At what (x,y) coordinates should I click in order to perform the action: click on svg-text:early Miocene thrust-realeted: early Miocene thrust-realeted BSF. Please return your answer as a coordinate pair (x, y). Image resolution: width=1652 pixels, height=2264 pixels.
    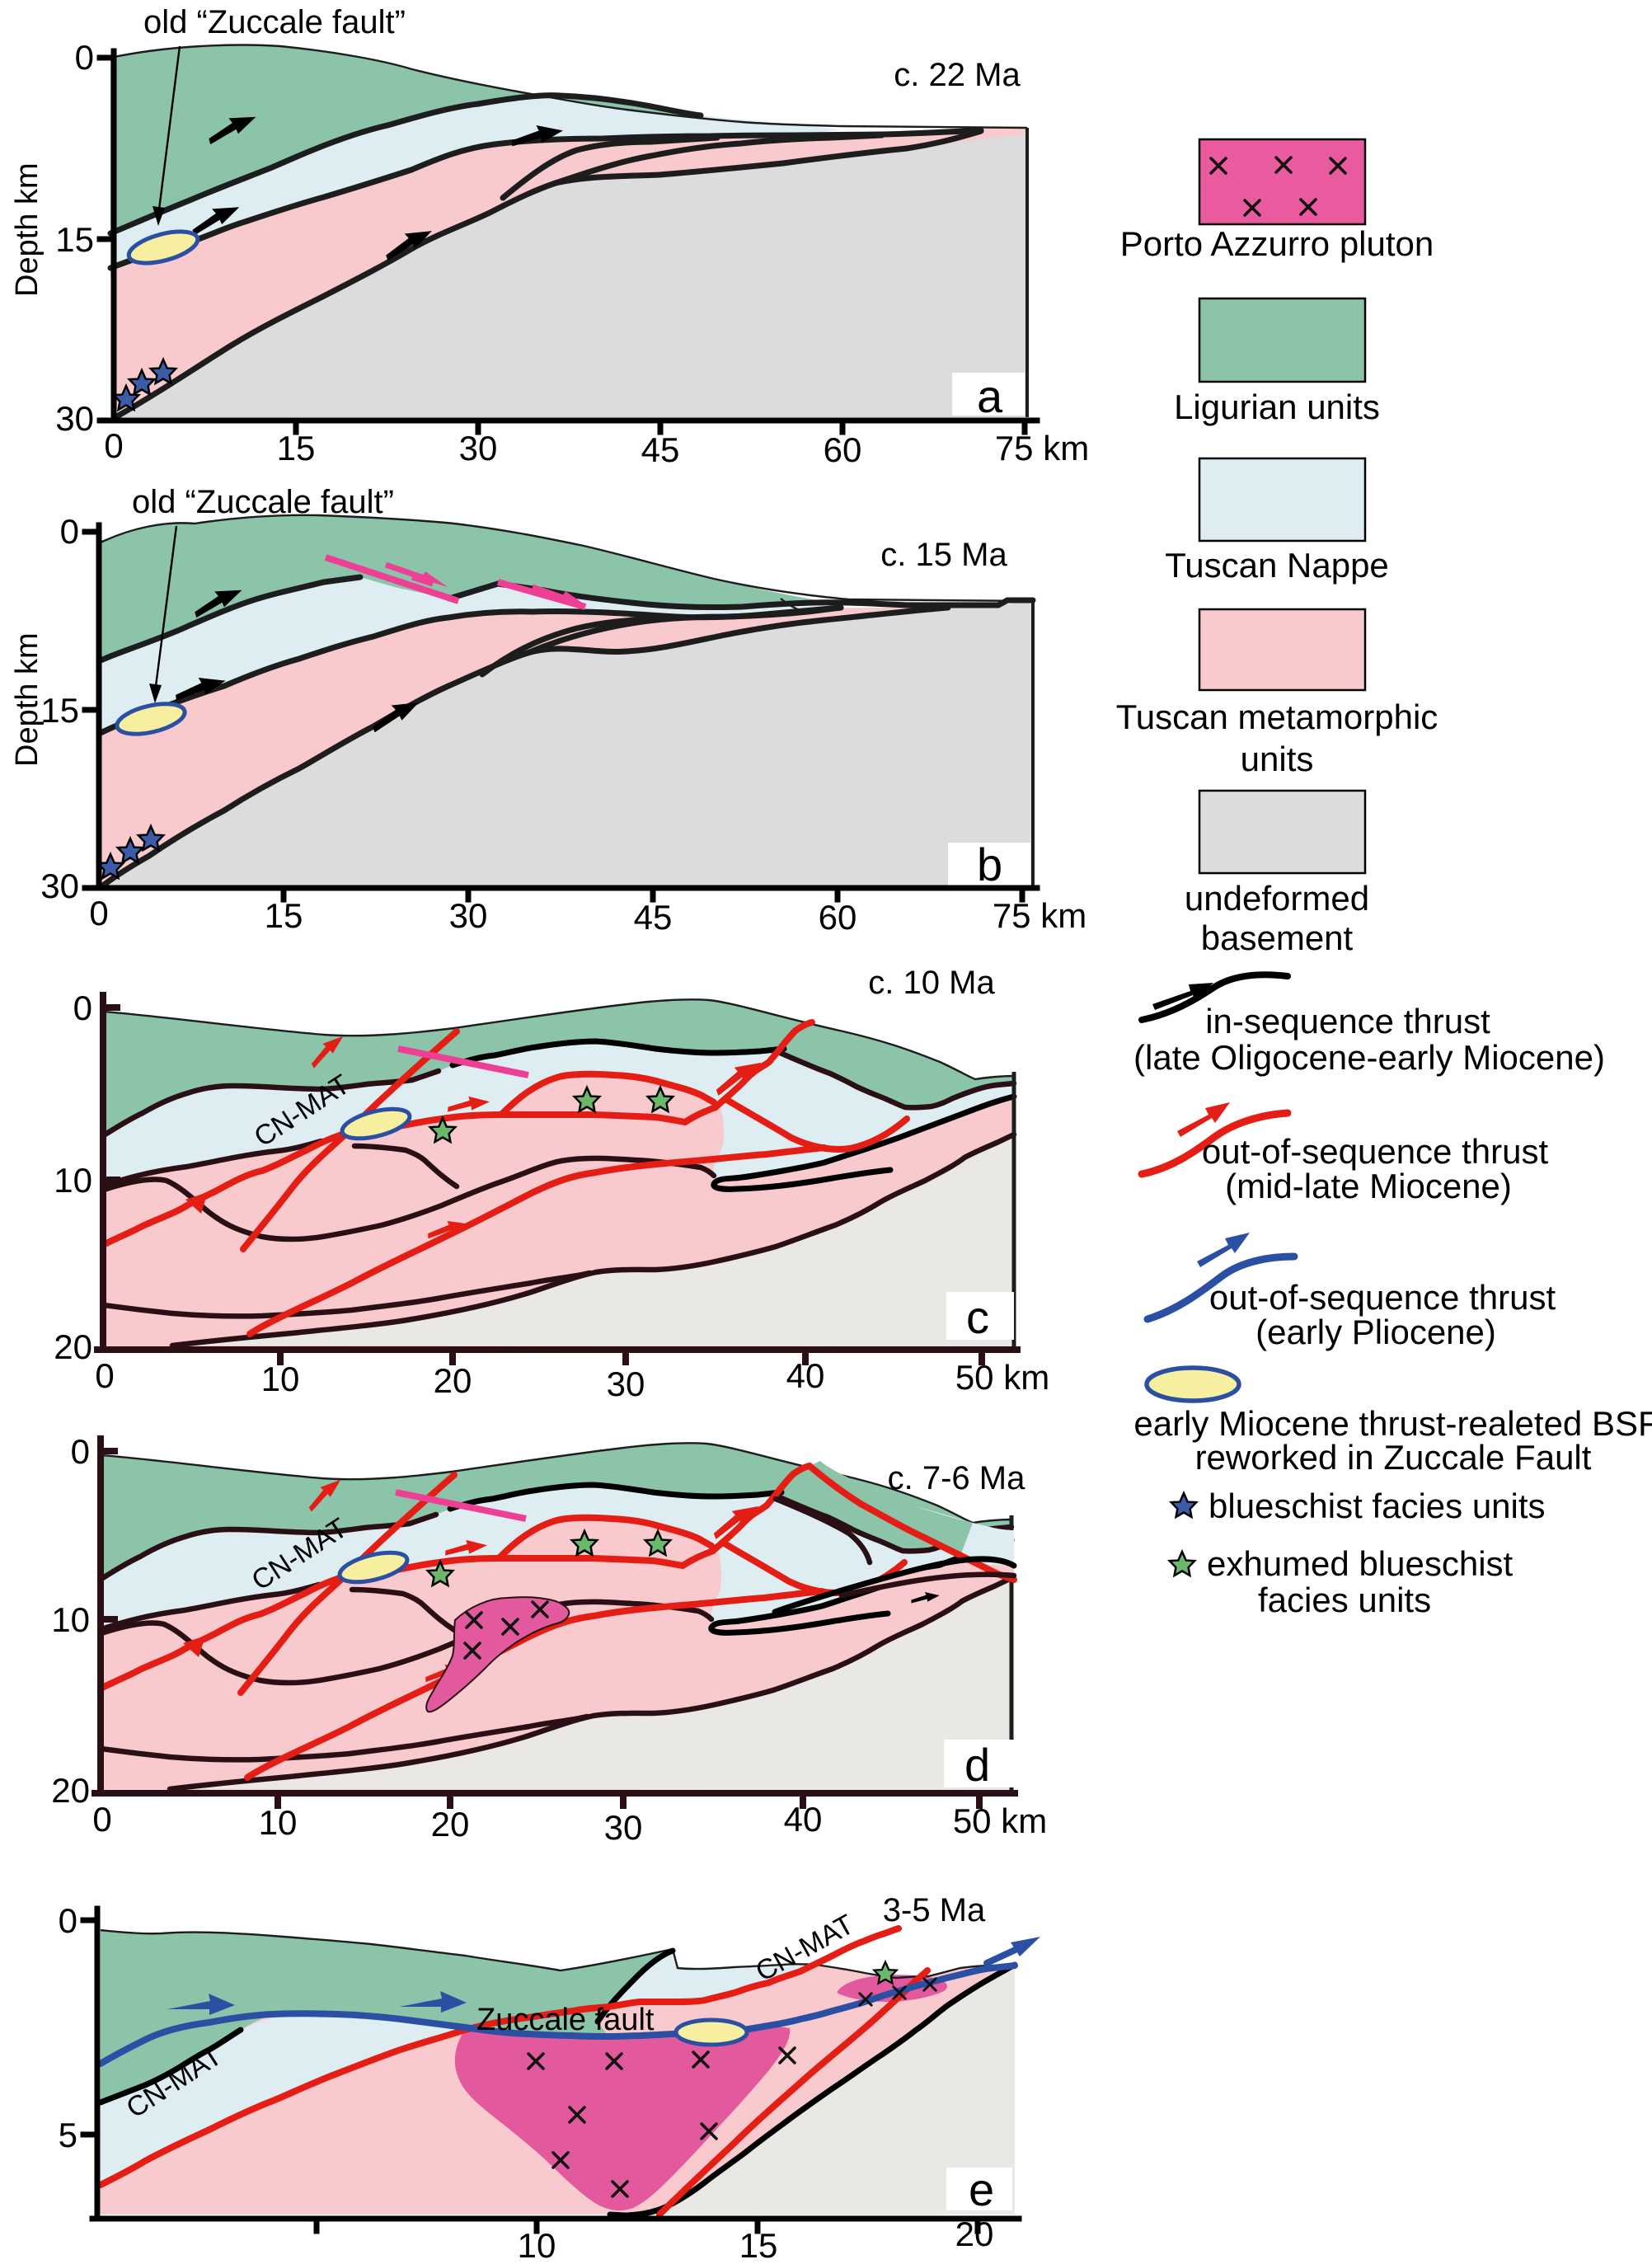
    Looking at the image, I should click on (1392, 1423).